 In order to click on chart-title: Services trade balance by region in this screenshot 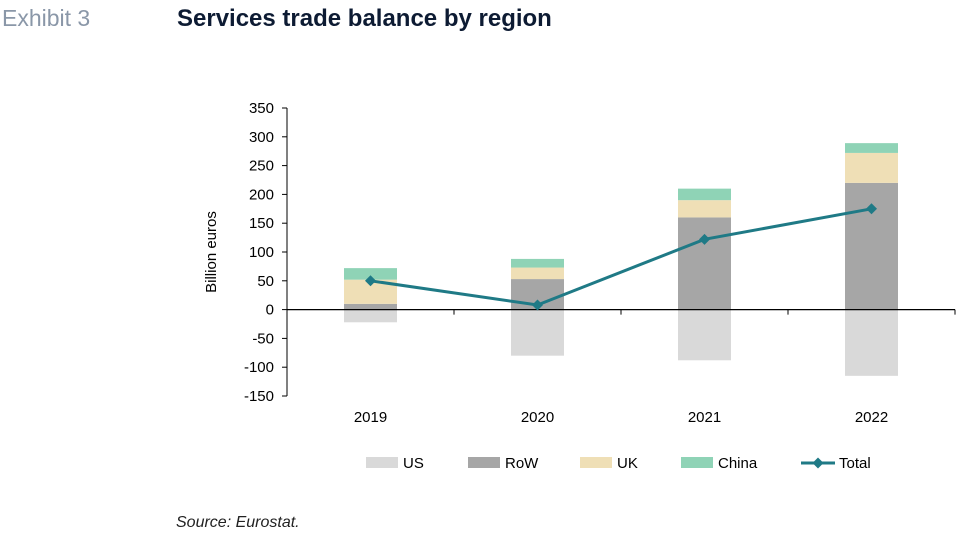, I will do `click(364, 18)`.